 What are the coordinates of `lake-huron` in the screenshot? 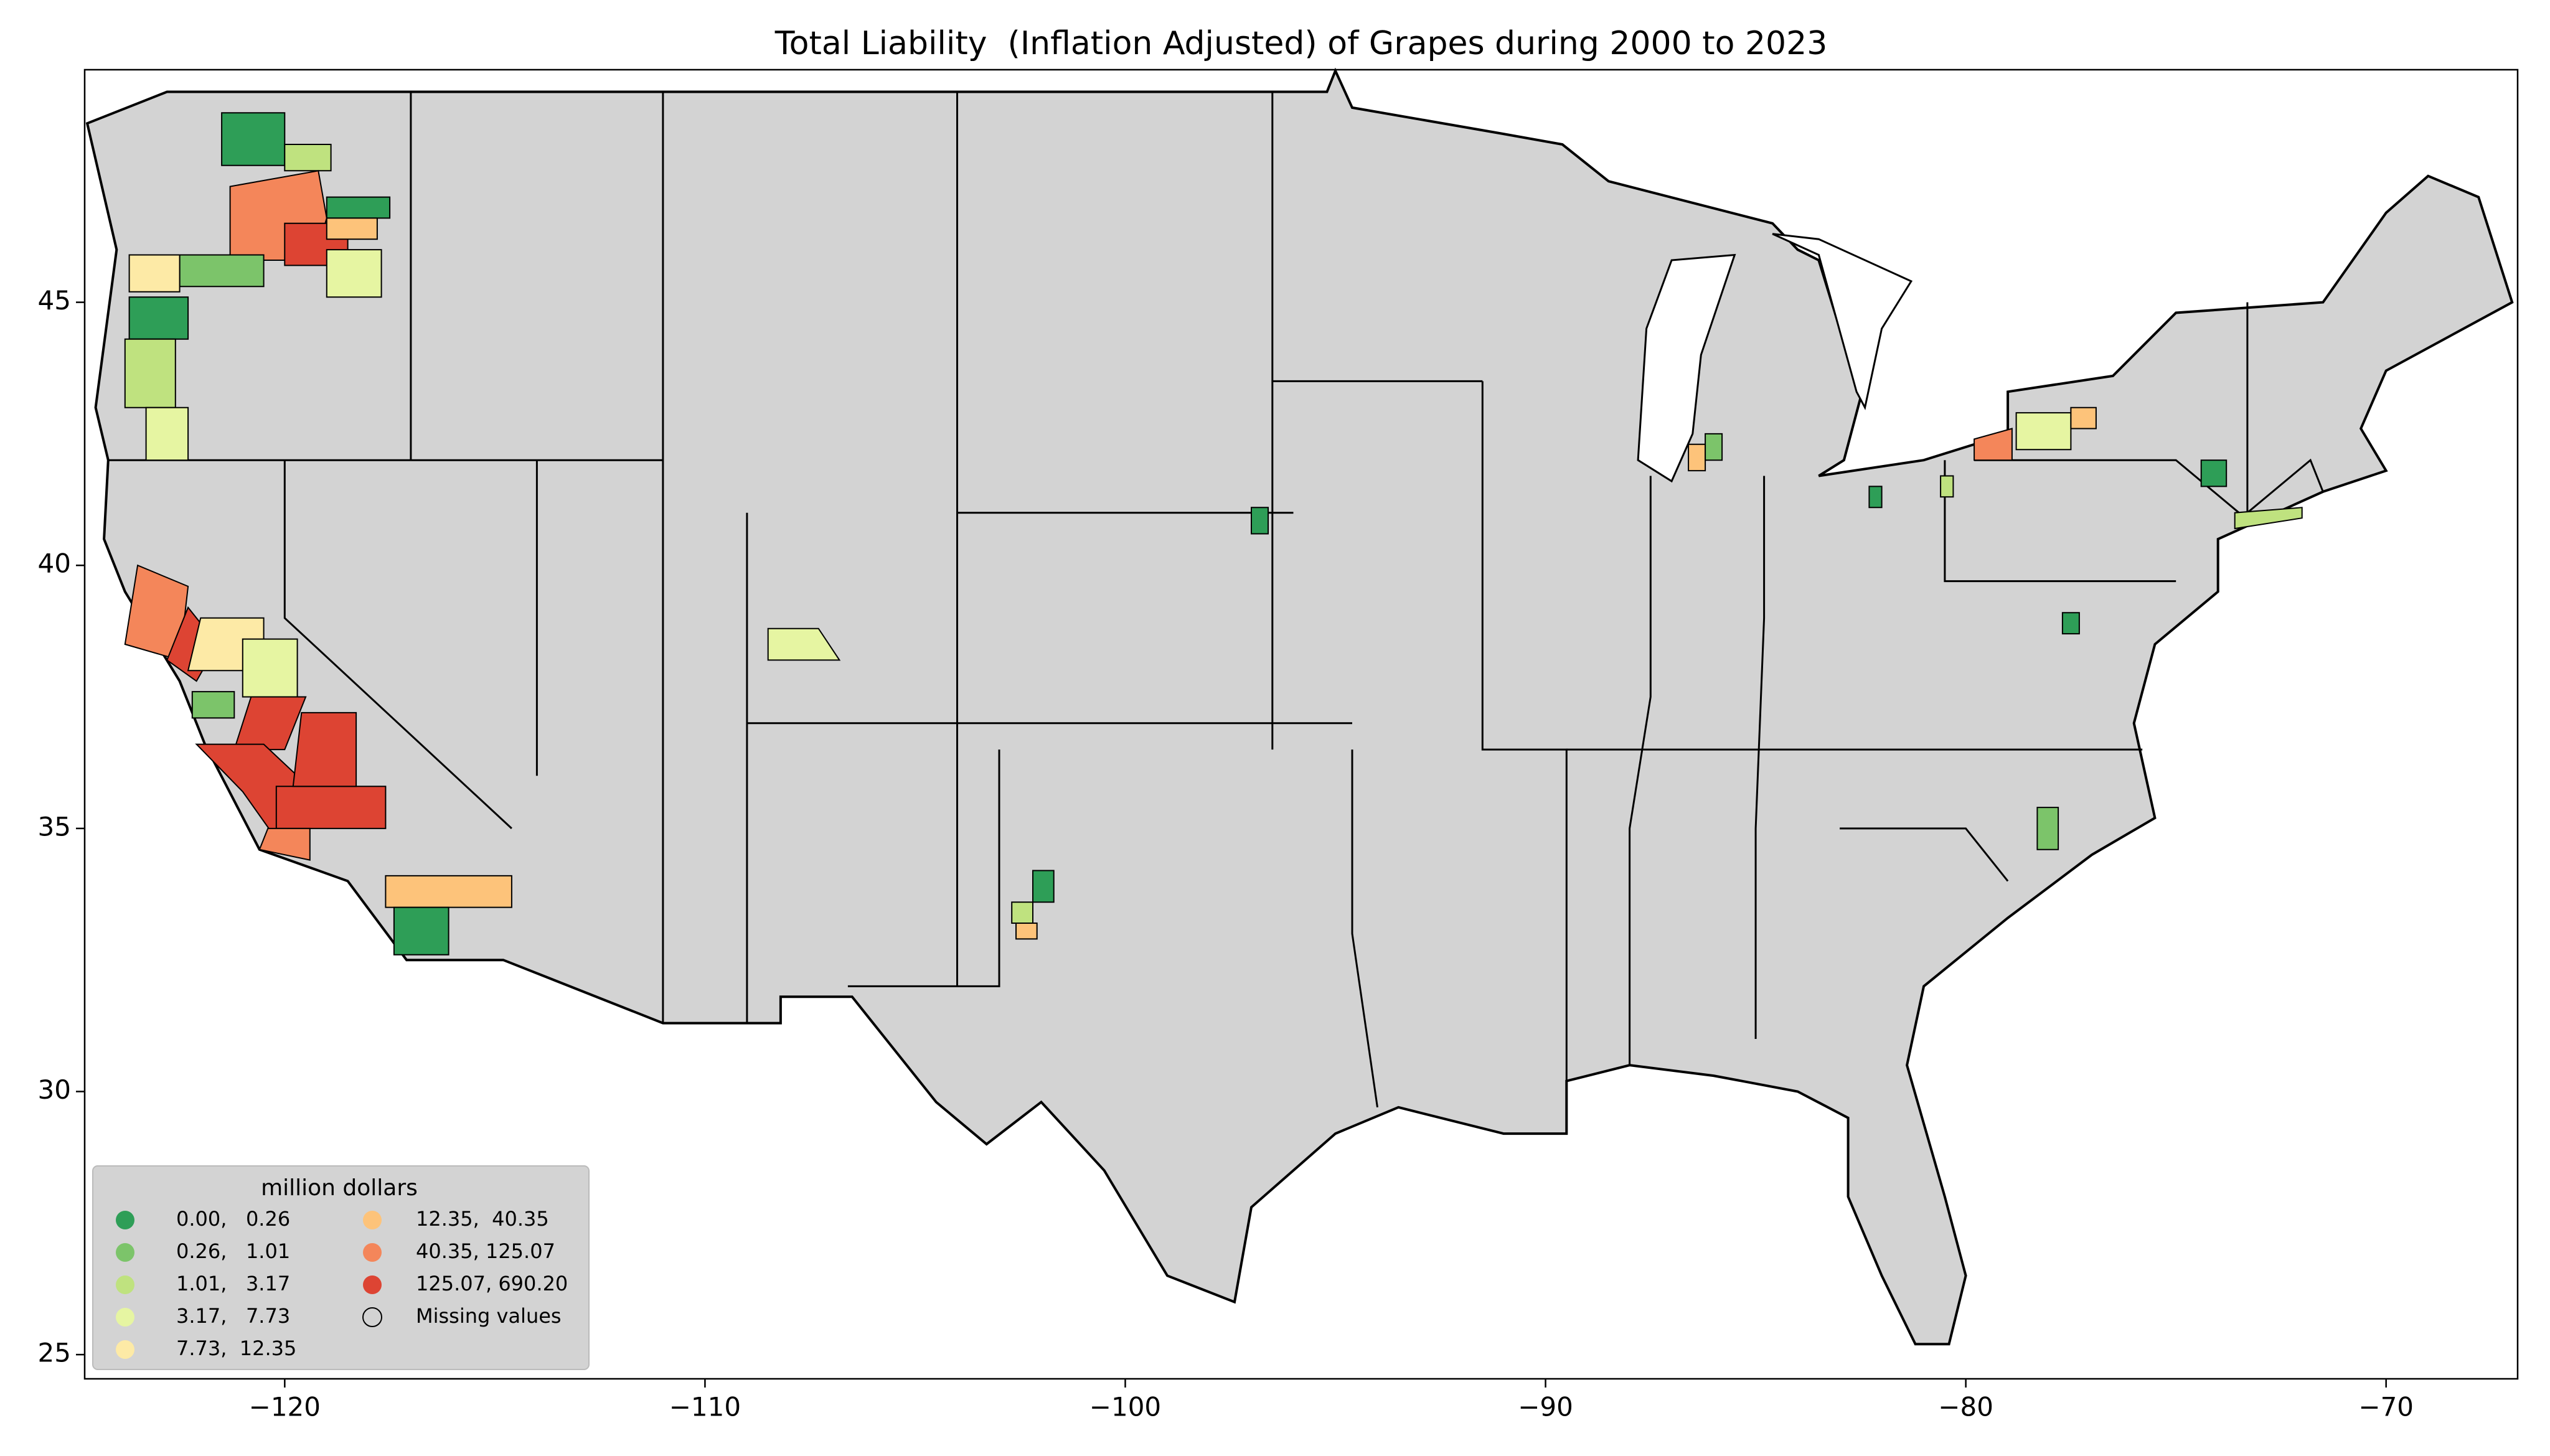 It's located at (1842, 322).